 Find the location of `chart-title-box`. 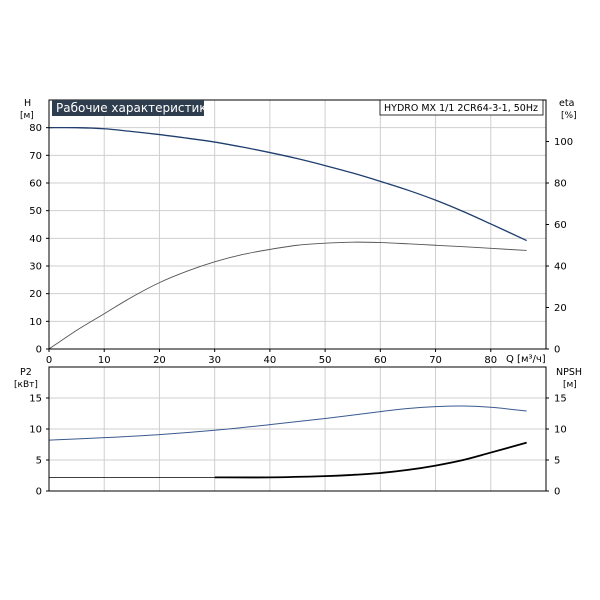

chart-title-box is located at coordinates (128, 108).